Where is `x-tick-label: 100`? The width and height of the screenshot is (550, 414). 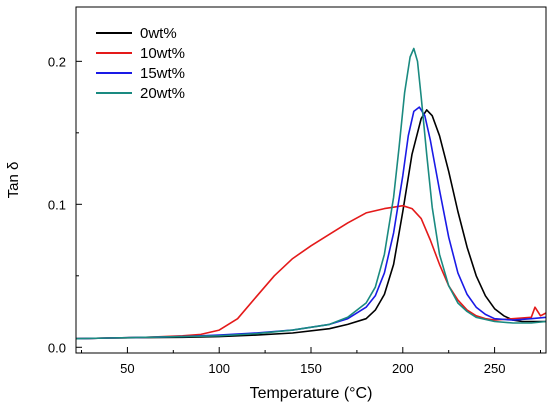 x-tick-label: 100 is located at coordinates (219, 368).